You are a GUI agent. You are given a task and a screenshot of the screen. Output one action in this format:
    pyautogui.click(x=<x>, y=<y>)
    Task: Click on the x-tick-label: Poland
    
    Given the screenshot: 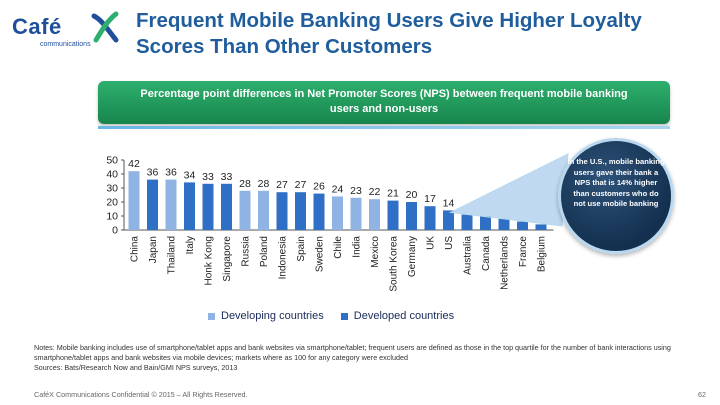 What is the action you would take?
    pyautogui.click(x=264, y=251)
    